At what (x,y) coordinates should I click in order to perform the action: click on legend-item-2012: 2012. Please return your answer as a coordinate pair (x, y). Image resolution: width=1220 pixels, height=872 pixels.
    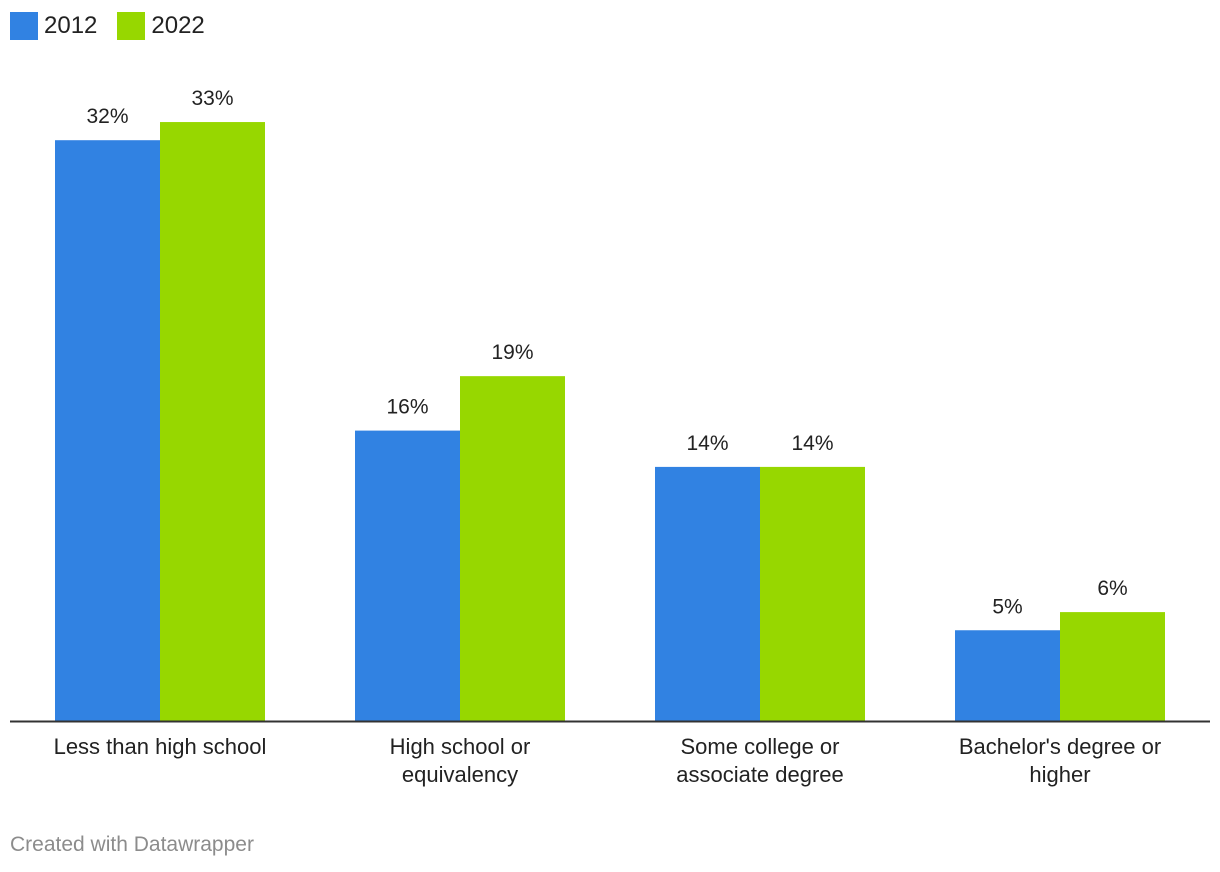
    Looking at the image, I should click on (53, 26).